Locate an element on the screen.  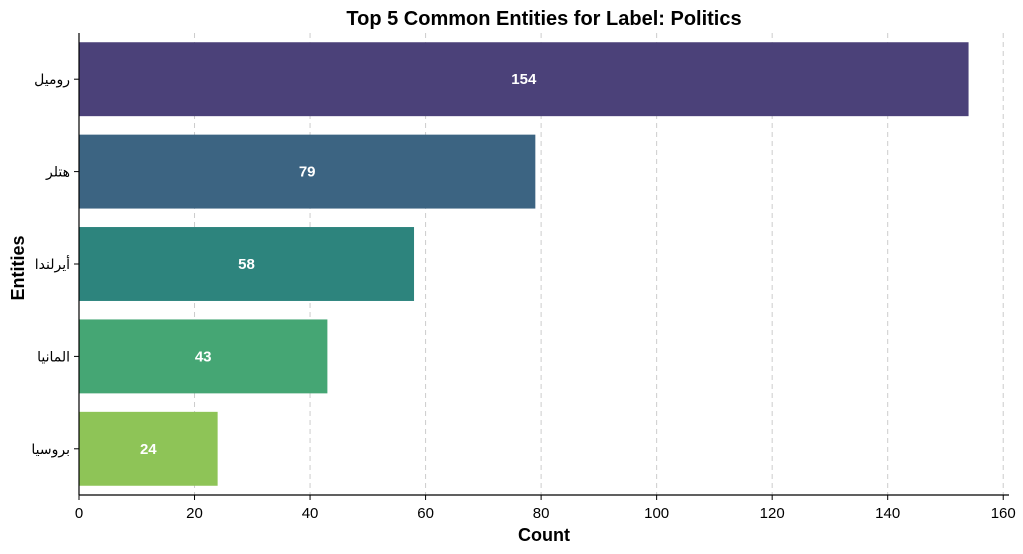
x-tick-label: 0 is located at coordinates (79, 513).